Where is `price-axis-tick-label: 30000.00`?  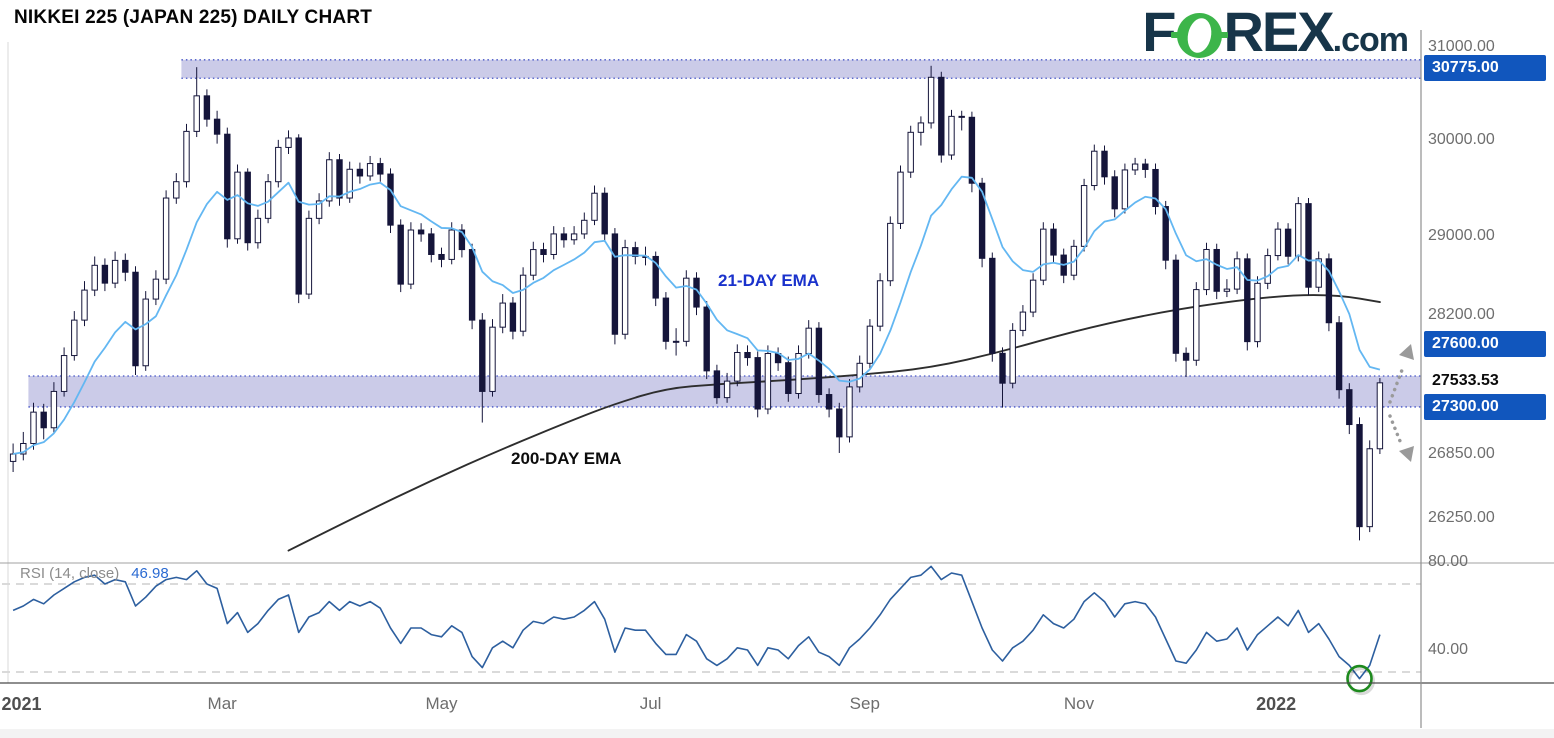
price-axis-tick-label: 30000.00 is located at coordinates (1461, 139).